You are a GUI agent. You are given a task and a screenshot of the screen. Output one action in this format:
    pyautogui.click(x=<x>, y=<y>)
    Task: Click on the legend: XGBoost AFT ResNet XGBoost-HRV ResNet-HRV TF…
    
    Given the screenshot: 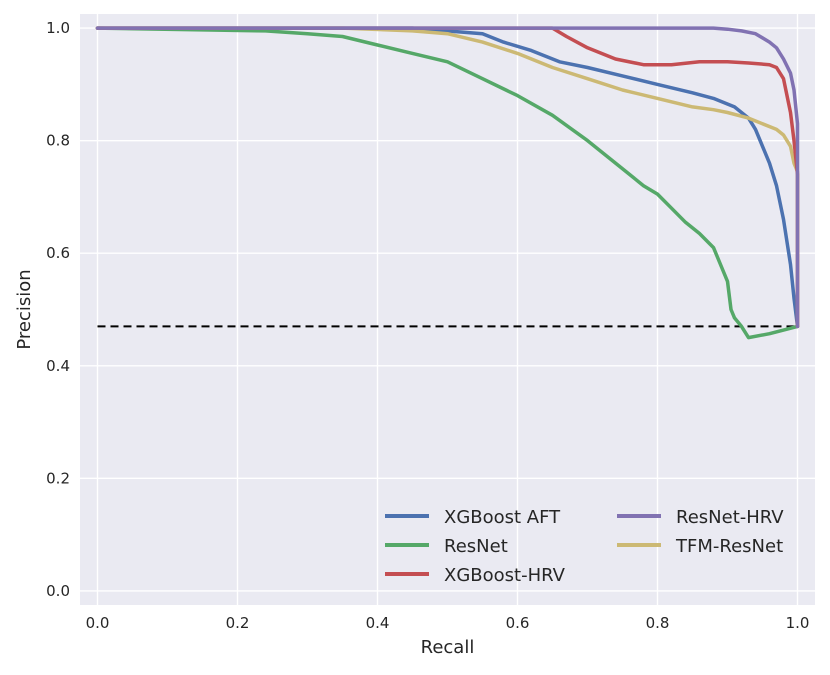 What is the action you would take?
    pyautogui.click(x=584, y=546)
    